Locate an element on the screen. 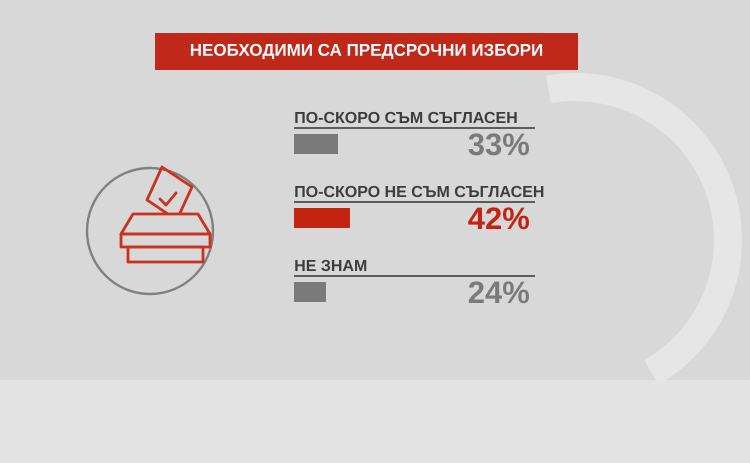  data-label: 33% is located at coordinates (498, 144).